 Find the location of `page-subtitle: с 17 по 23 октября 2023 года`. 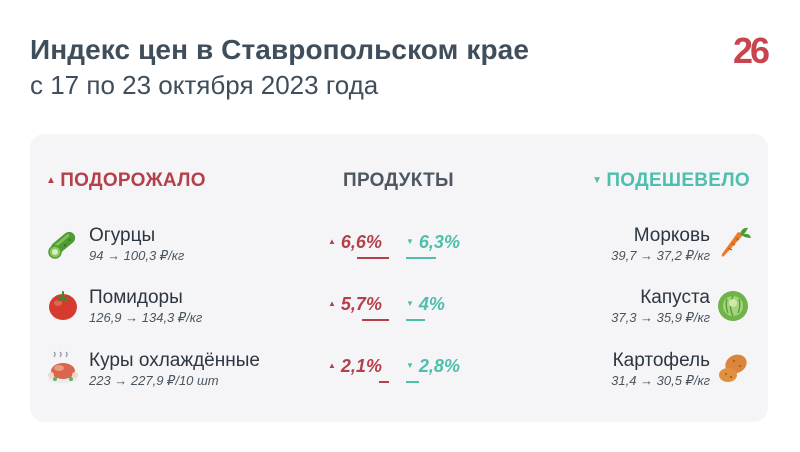

page-subtitle: с 17 по 23 октября 2023 года is located at coordinates (204, 85).